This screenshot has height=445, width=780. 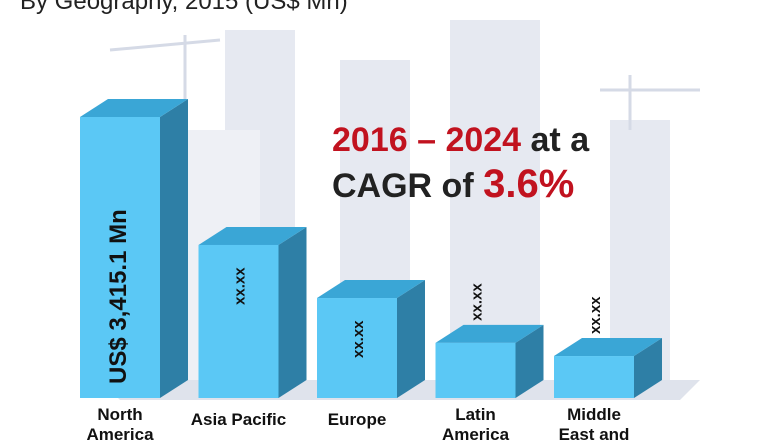 I want to click on cagr-mid: at a, so click(x=555, y=140).